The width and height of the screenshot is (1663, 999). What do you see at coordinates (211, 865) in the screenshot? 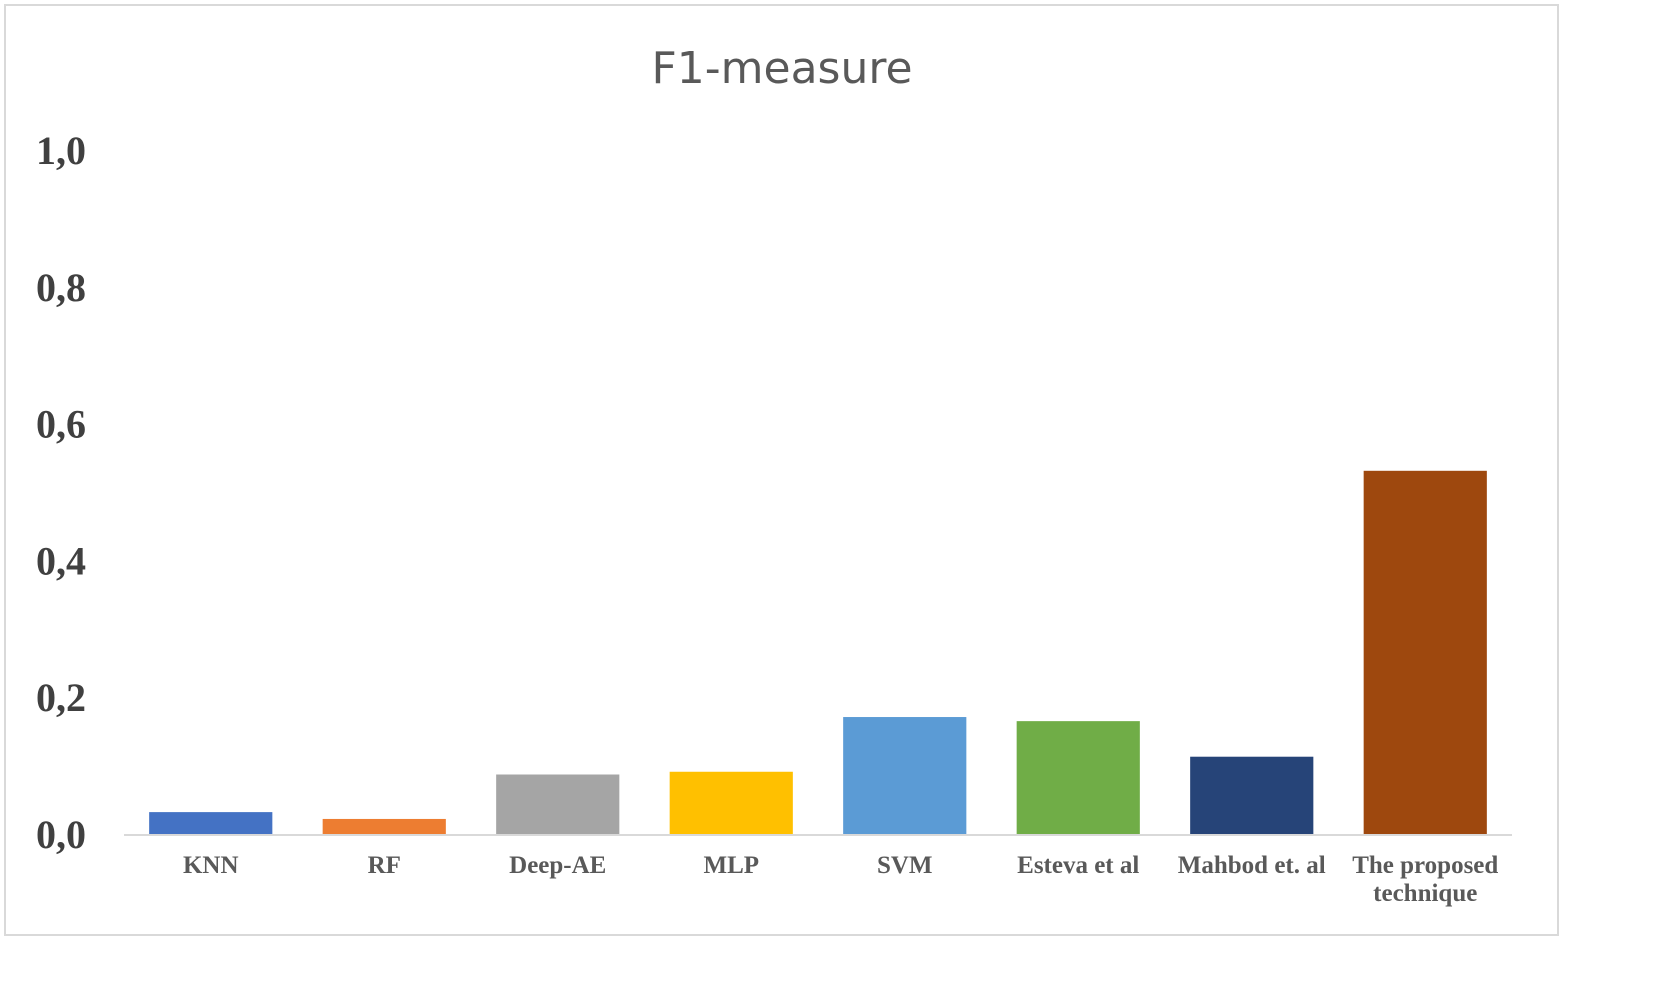
I see `x-tick-label: KNN` at bounding box center [211, 865].